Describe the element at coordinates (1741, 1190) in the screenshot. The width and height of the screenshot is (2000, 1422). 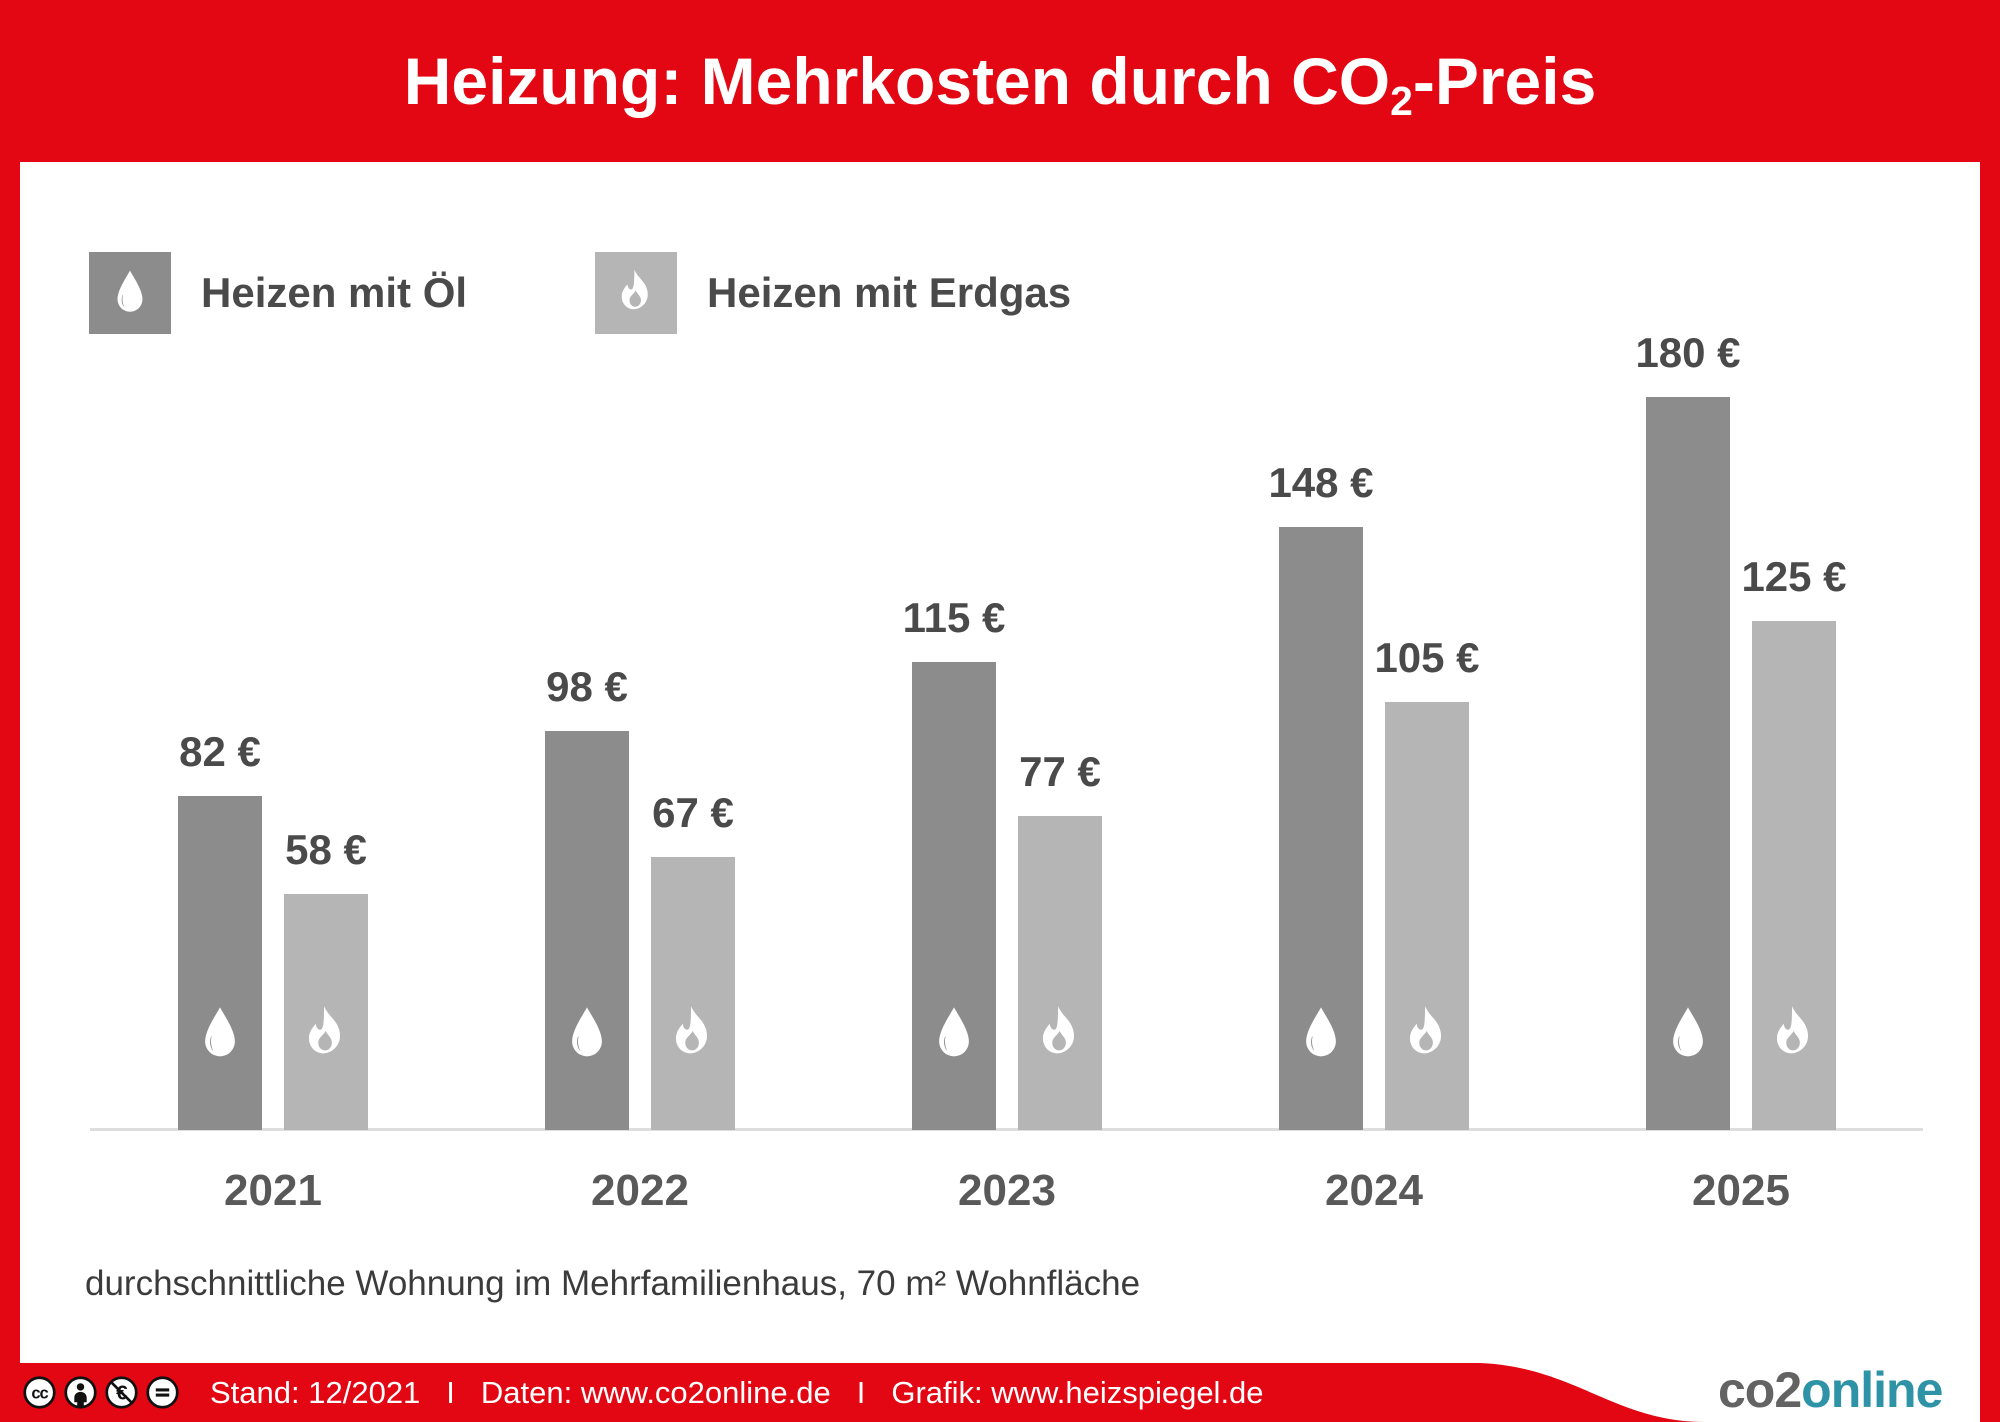
I see `year-label-2025: 2025` at that location.